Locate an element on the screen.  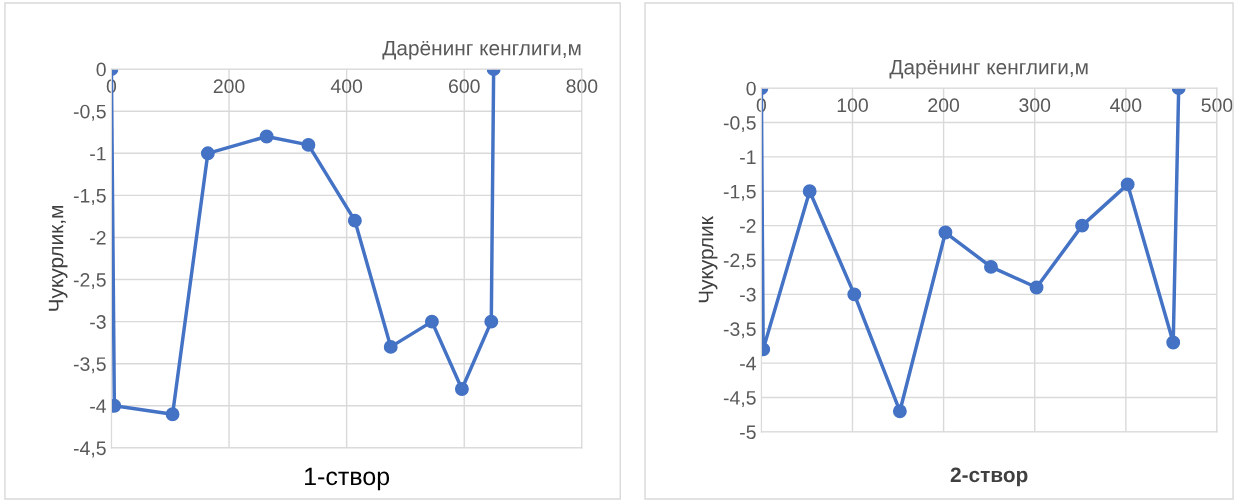
y-tick-label: -5 is located at coordinates (748, 432).